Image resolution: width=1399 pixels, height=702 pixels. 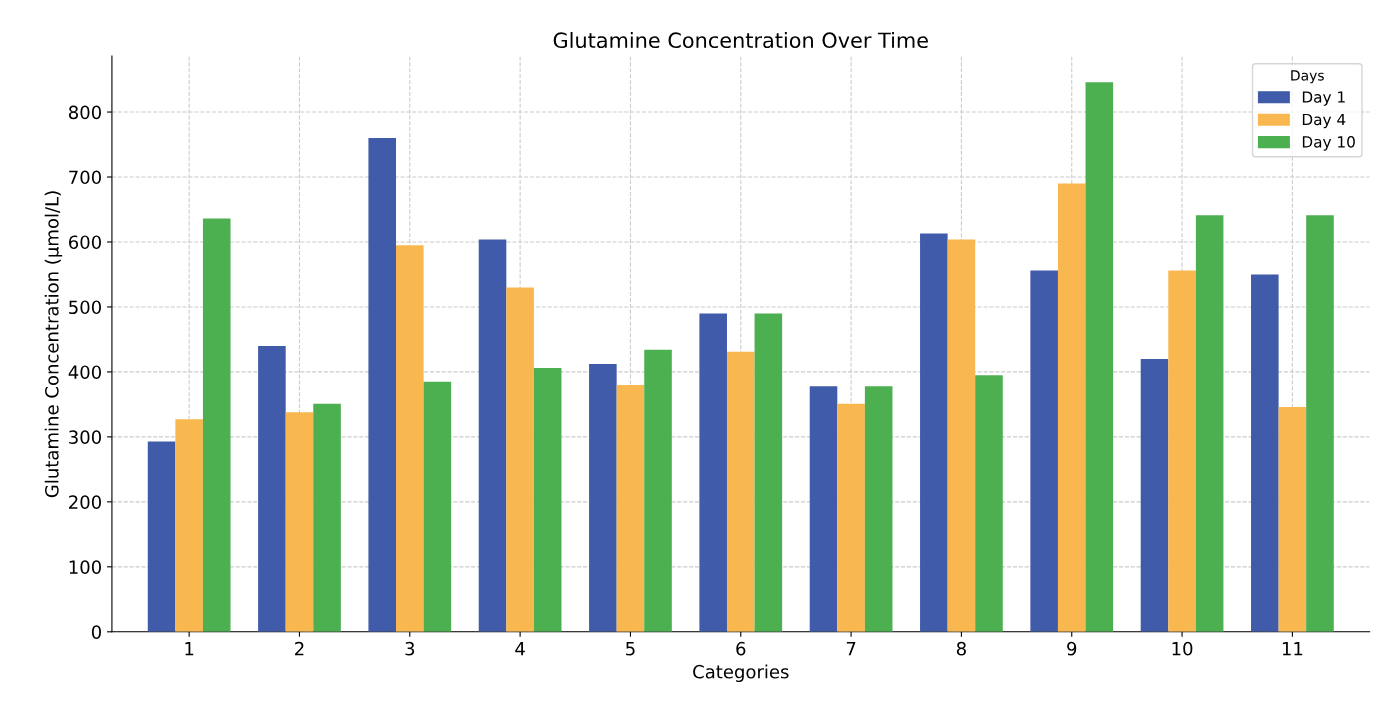 I want to click on x-tick-label: 4, so click(x=520, y=649).